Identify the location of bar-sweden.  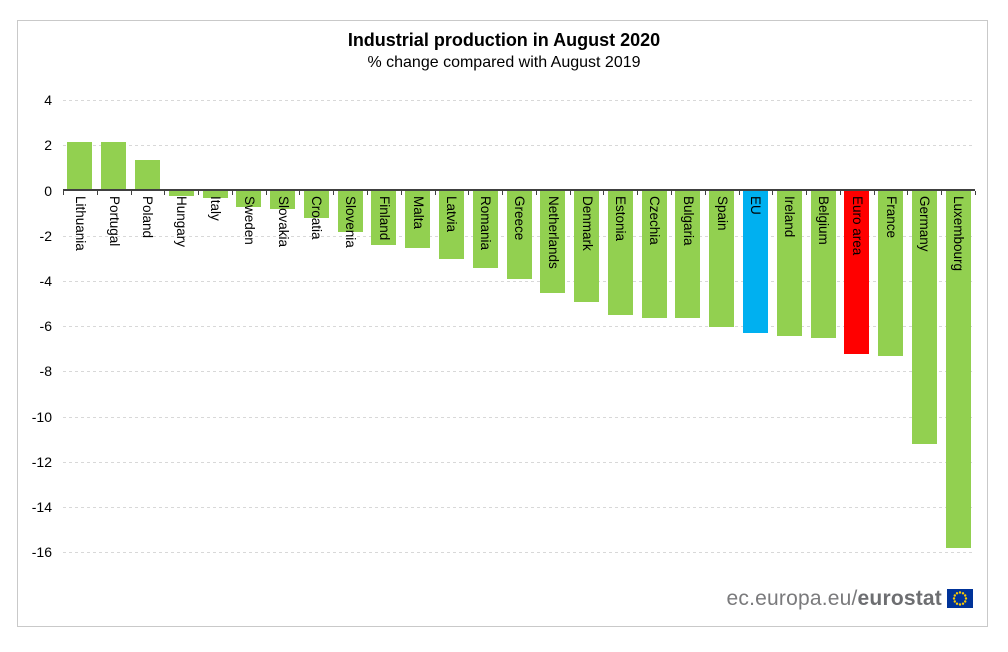
(249, 199).